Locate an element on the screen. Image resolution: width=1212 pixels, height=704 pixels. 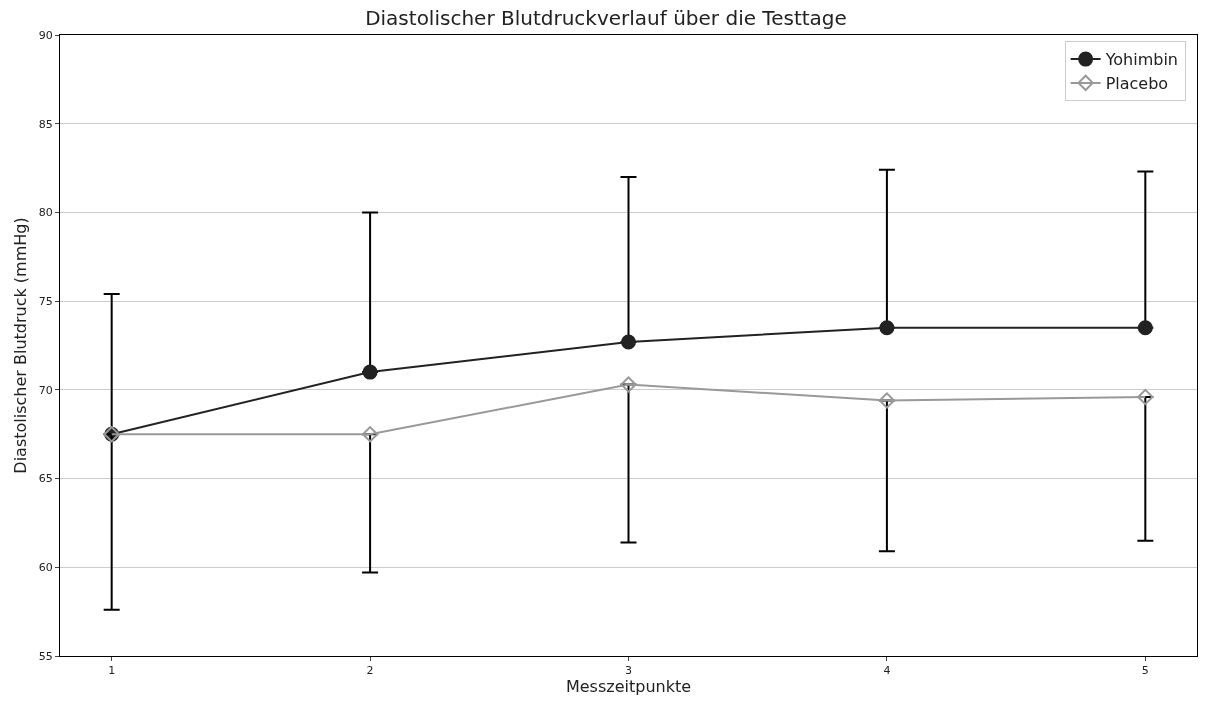
y-tick-label: 55 is located at coordinates (45, 656).